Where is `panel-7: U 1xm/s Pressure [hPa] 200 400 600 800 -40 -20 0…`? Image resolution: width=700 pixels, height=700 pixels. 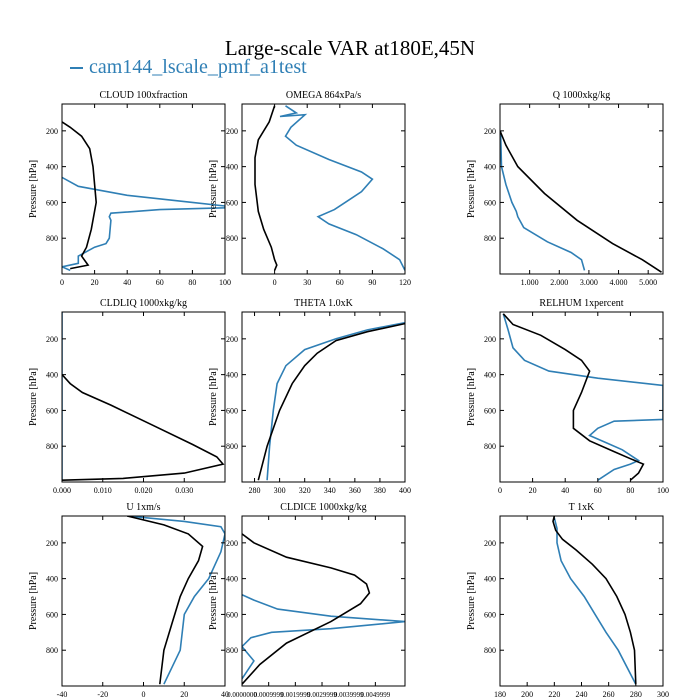 panel-7: U 1xm/s Pressure [hPa] 200 400 600 800 -40 -20 0… is located at coordinates (128, 600).